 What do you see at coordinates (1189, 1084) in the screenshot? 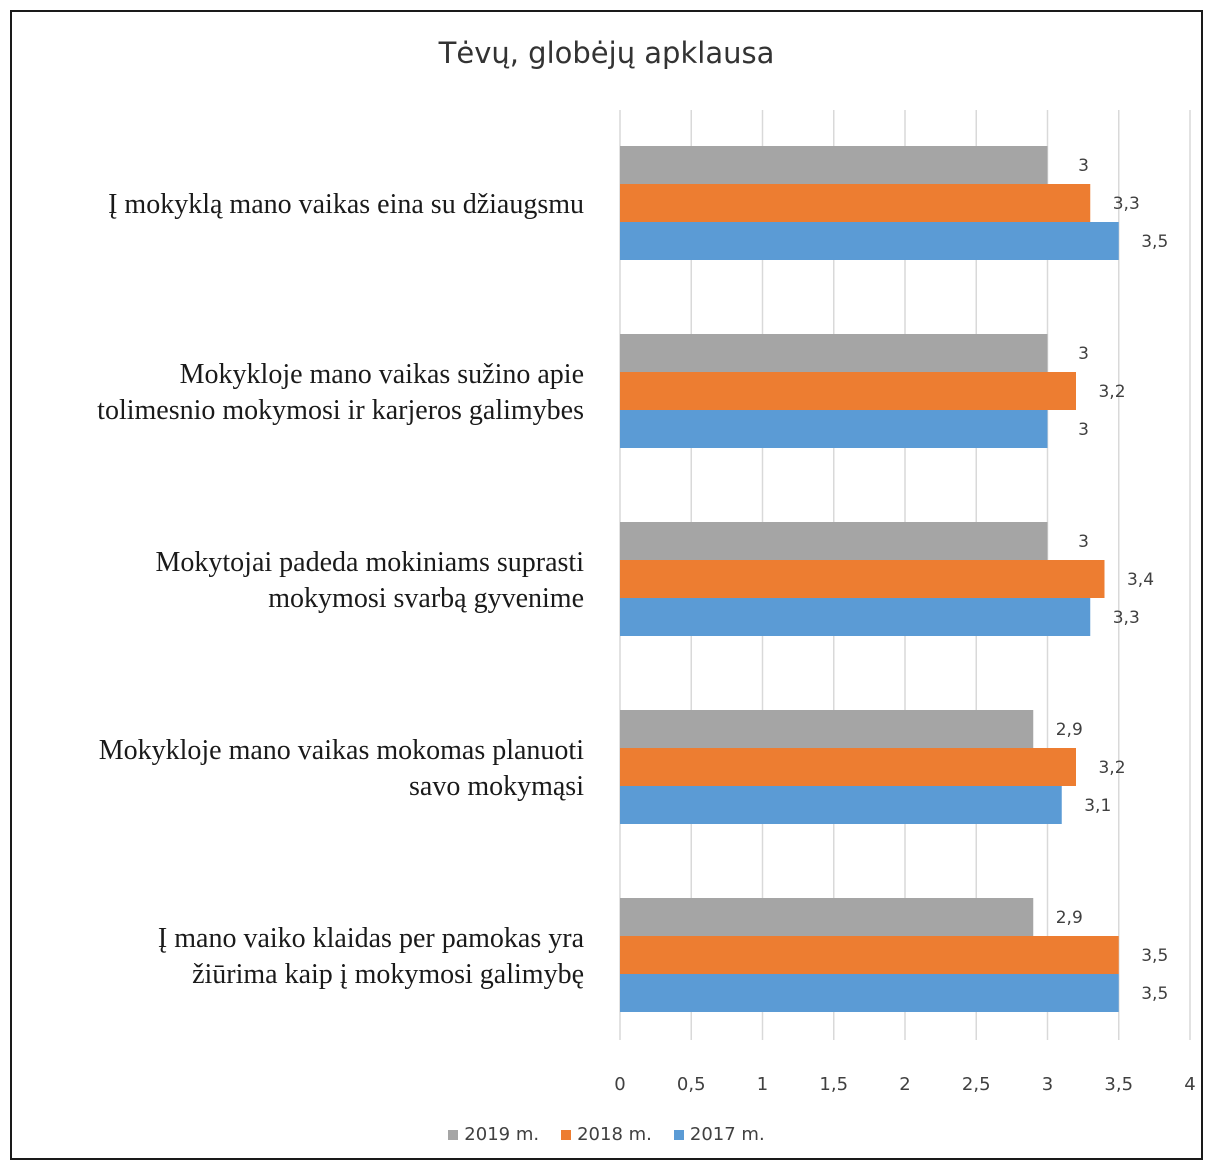
I see `x-tick-label: 4` at bounding box center [1189, 1084].